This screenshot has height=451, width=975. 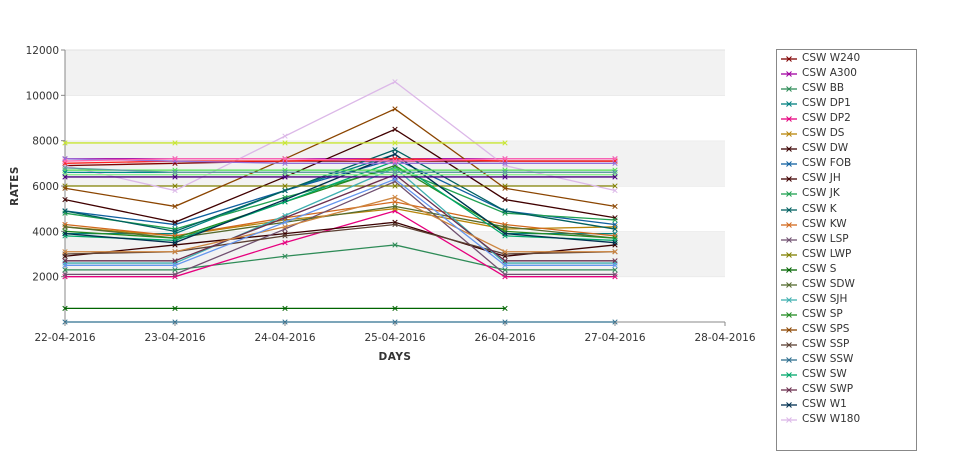 What do you see at coordinates (174, 338) in the screenshot?
I see `x-tick-label: 23-04-2016` at bounding box center [174, 338].